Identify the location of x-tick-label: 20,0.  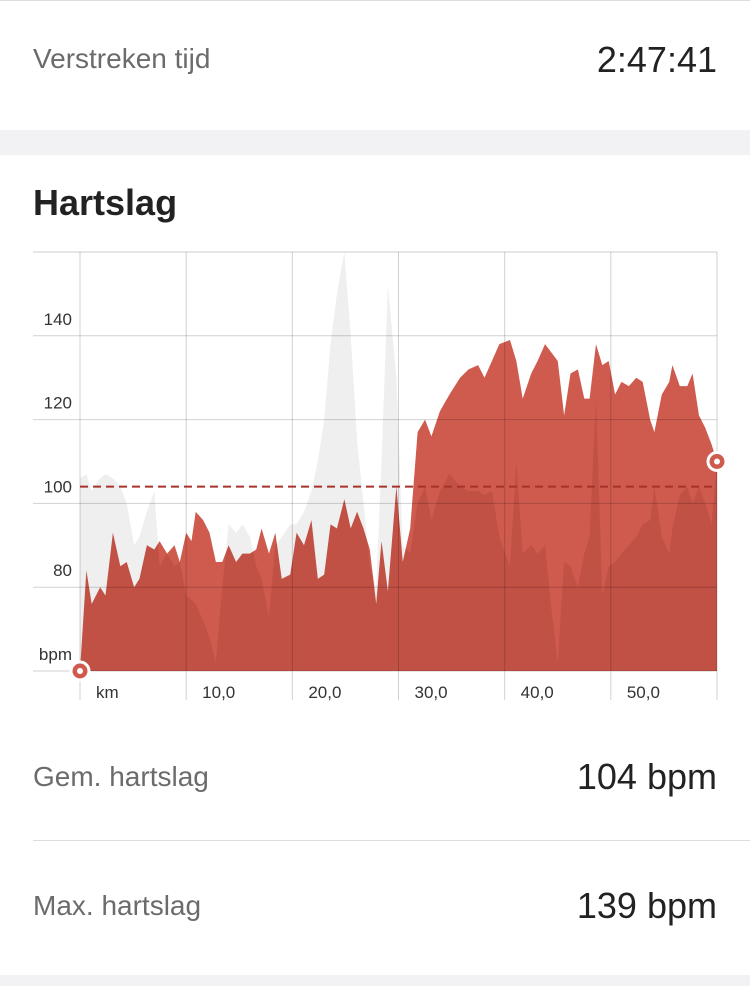
(324, 692).